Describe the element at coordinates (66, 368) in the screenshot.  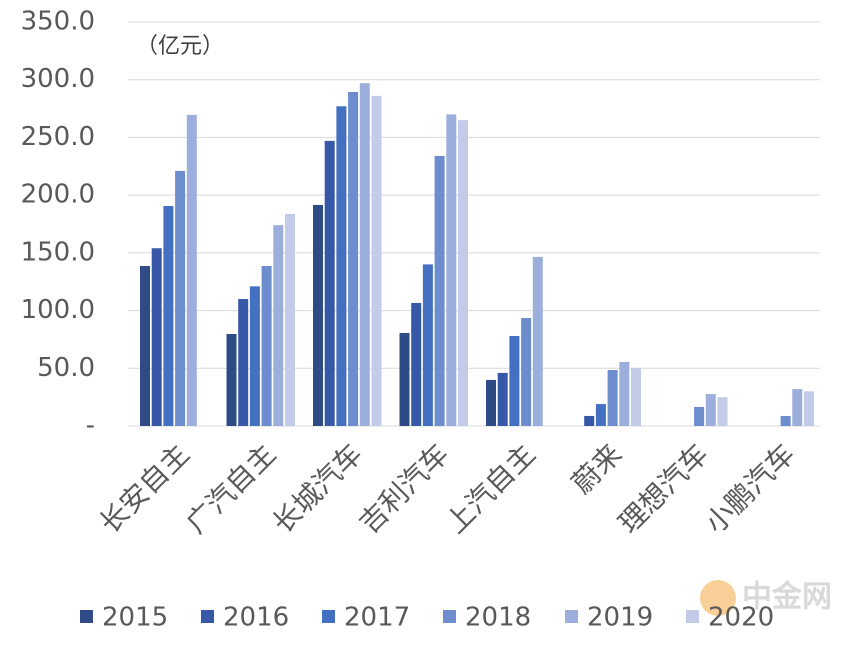
I see `y-tick-label: 50.0` at that location.